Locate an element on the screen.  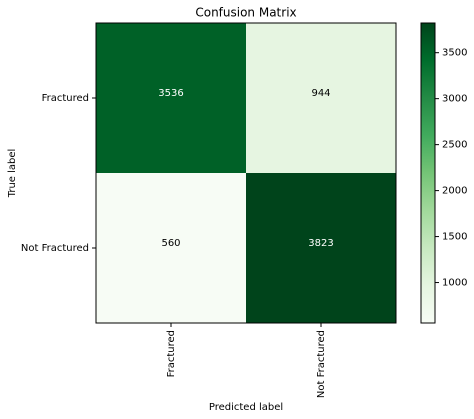
colorbar-tick-label: 1000 is located at coordinates (454, 283).